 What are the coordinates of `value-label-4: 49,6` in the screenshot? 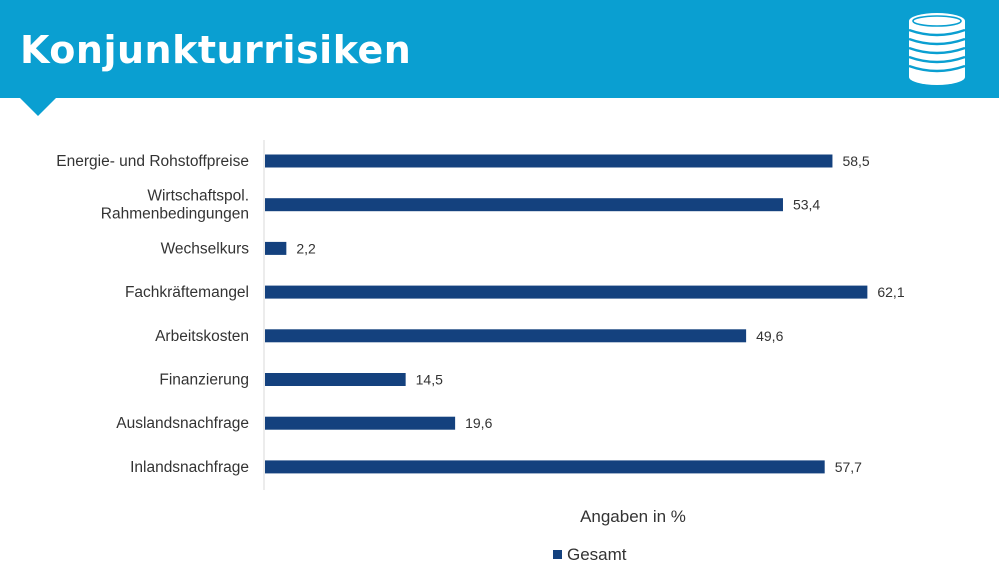 It's located at (769, 336).